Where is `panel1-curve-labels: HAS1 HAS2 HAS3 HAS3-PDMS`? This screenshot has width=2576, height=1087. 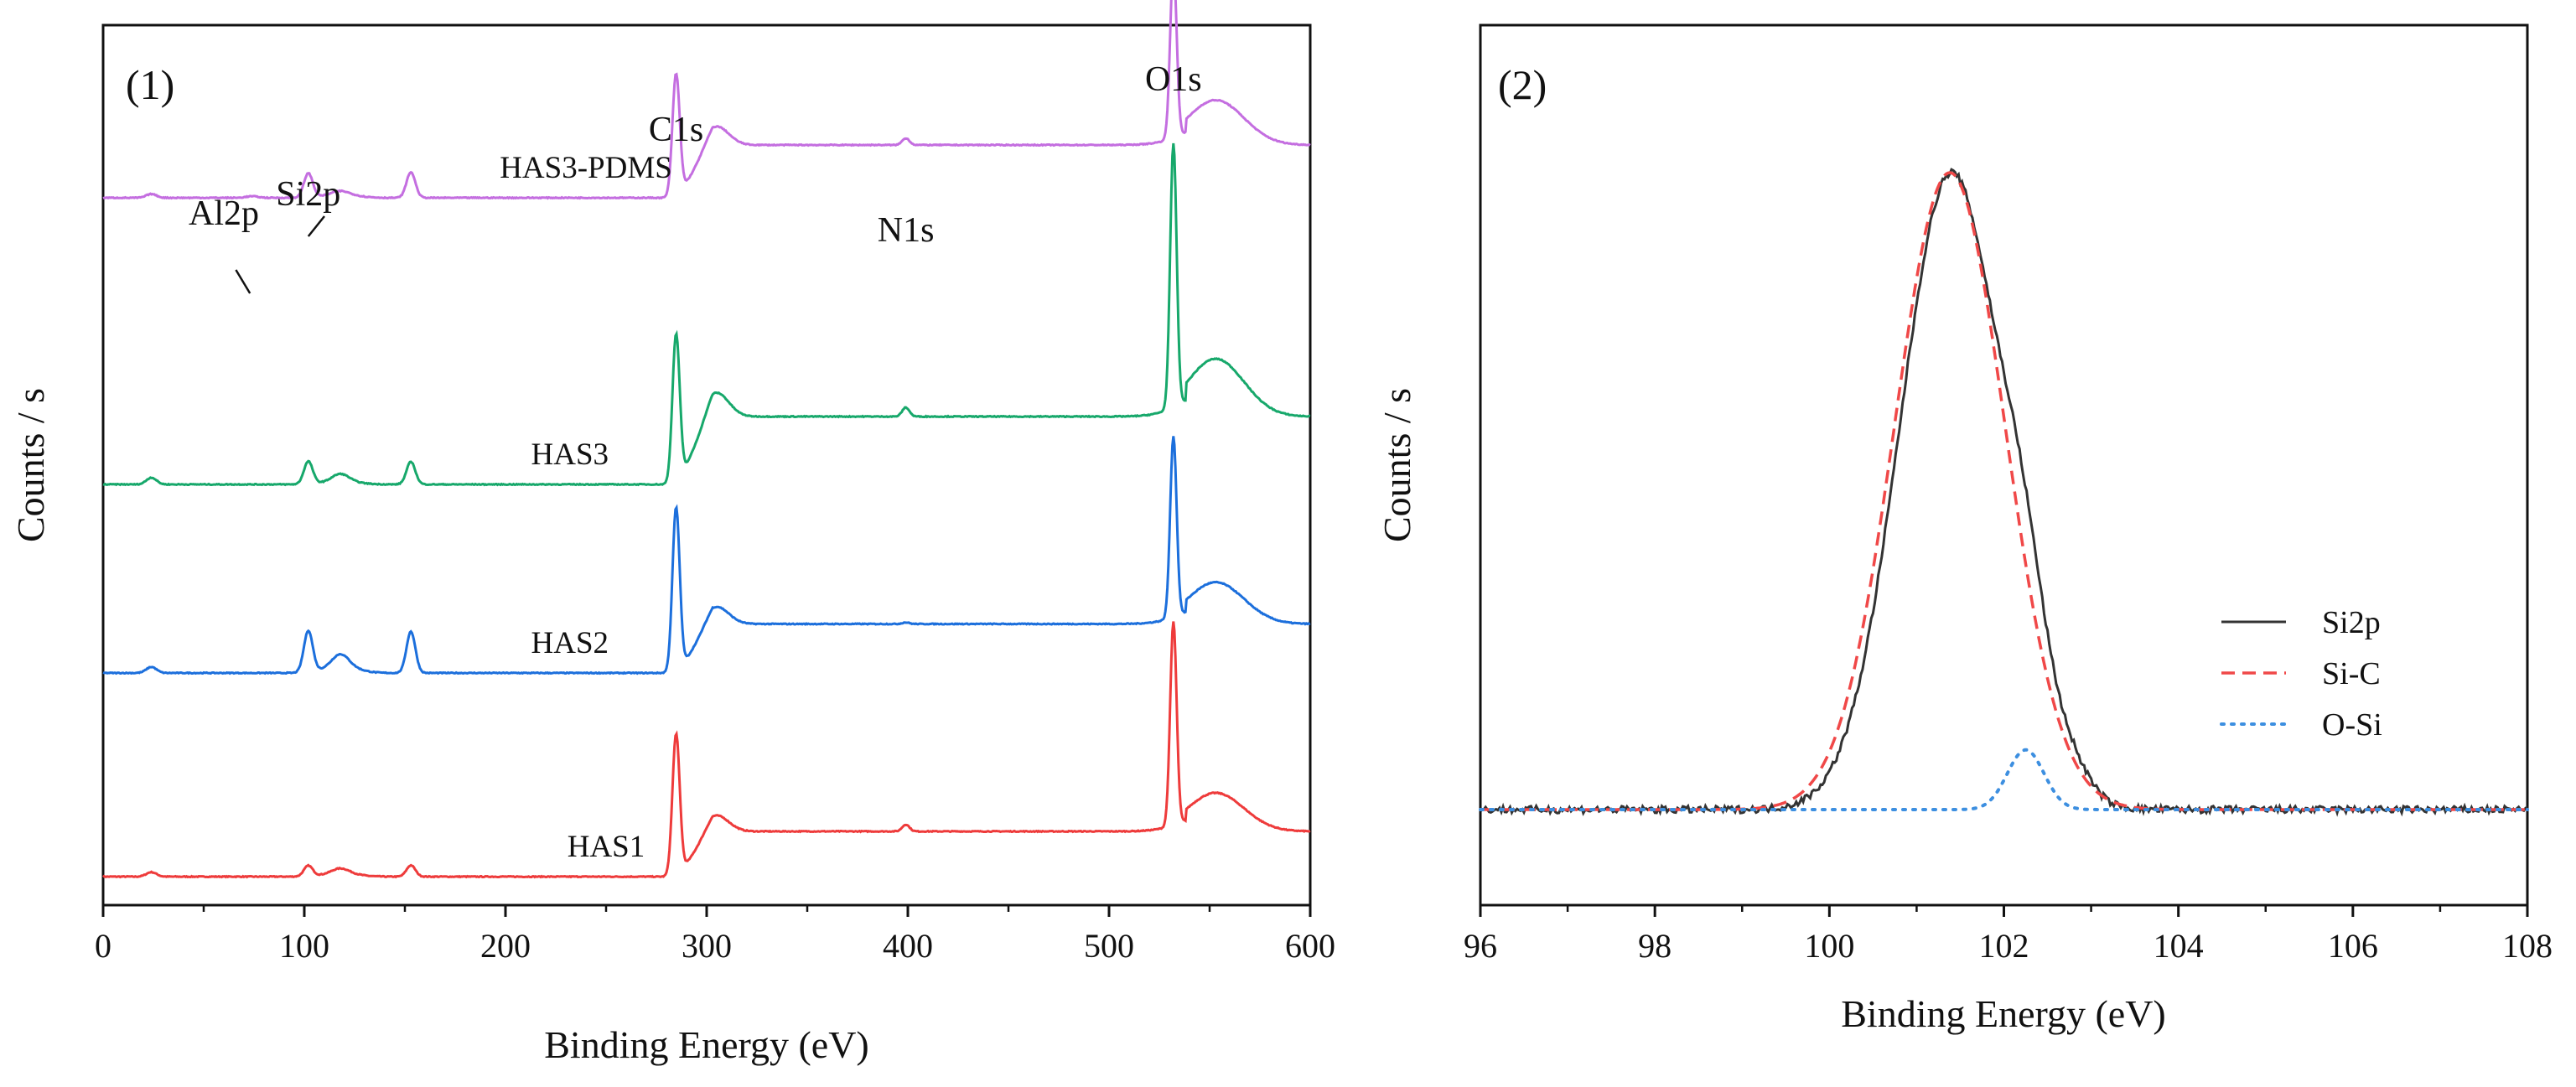 panel1-curve-labels: HAS1 HAS2 HAS3 HAS3-PDMS is located at coordinates (586, 507).